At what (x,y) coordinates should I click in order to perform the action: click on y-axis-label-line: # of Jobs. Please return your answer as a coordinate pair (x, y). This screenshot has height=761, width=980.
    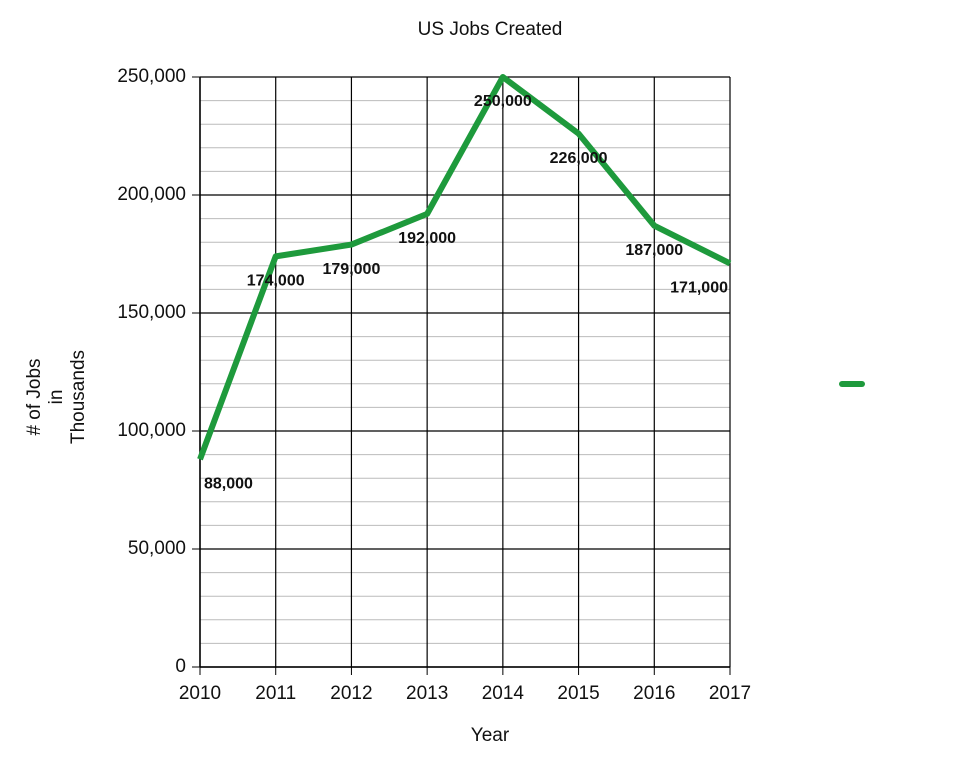
    Looking at the image, I should click on (34, 396).